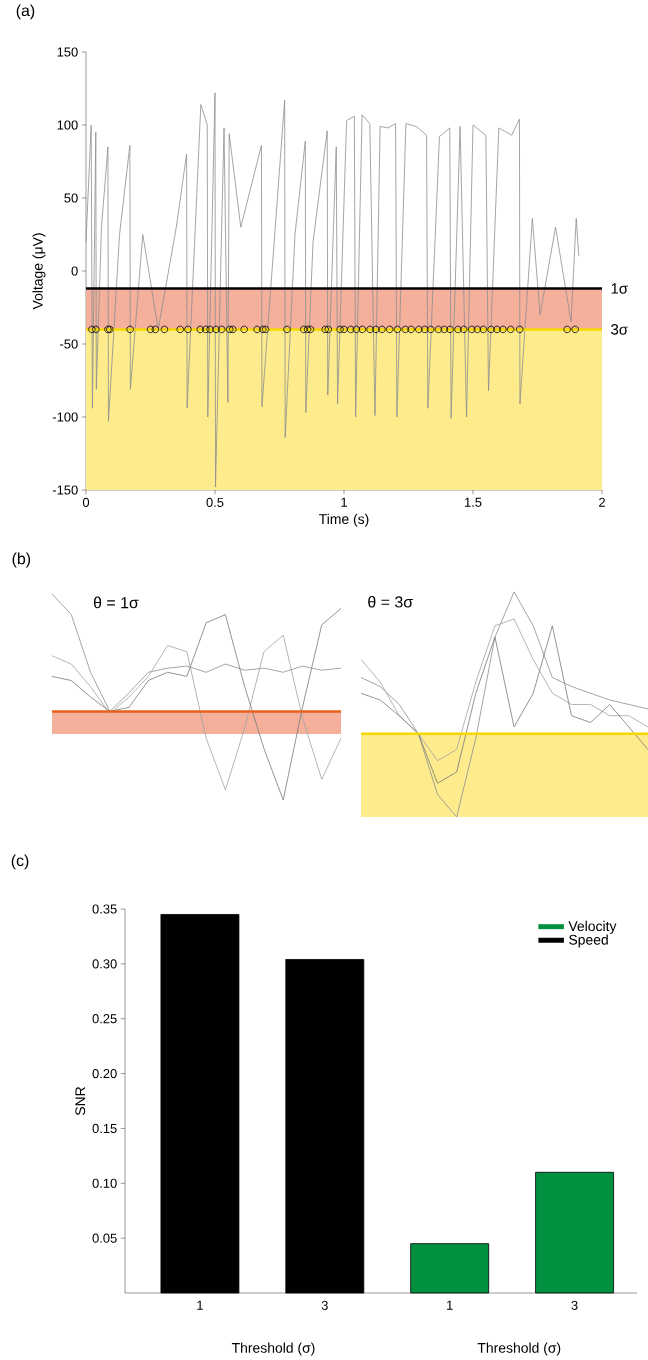 The image size is (648, 1360). Describe the element at coordinates (67, 52) in the screenshot. I see `y-tick-label: 150` at that location.